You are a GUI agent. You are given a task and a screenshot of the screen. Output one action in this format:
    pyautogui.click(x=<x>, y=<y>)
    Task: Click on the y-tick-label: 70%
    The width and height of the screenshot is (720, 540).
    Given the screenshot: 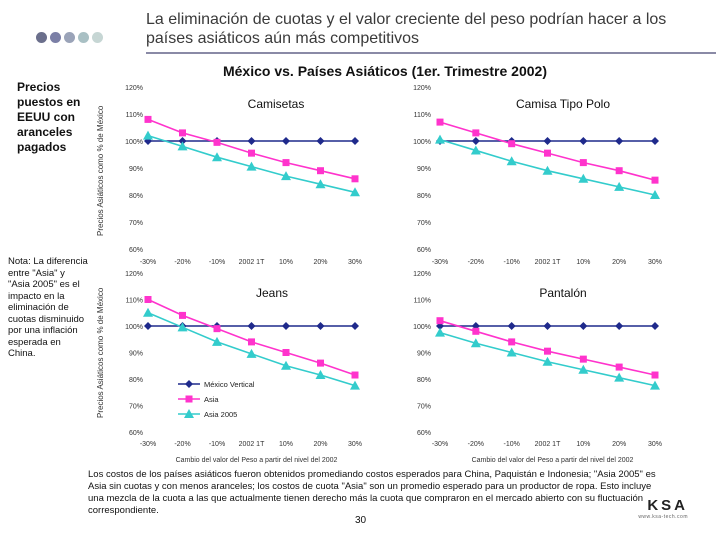 What is the action you would take?
    pyautogui.click(x=136, y=407)
    